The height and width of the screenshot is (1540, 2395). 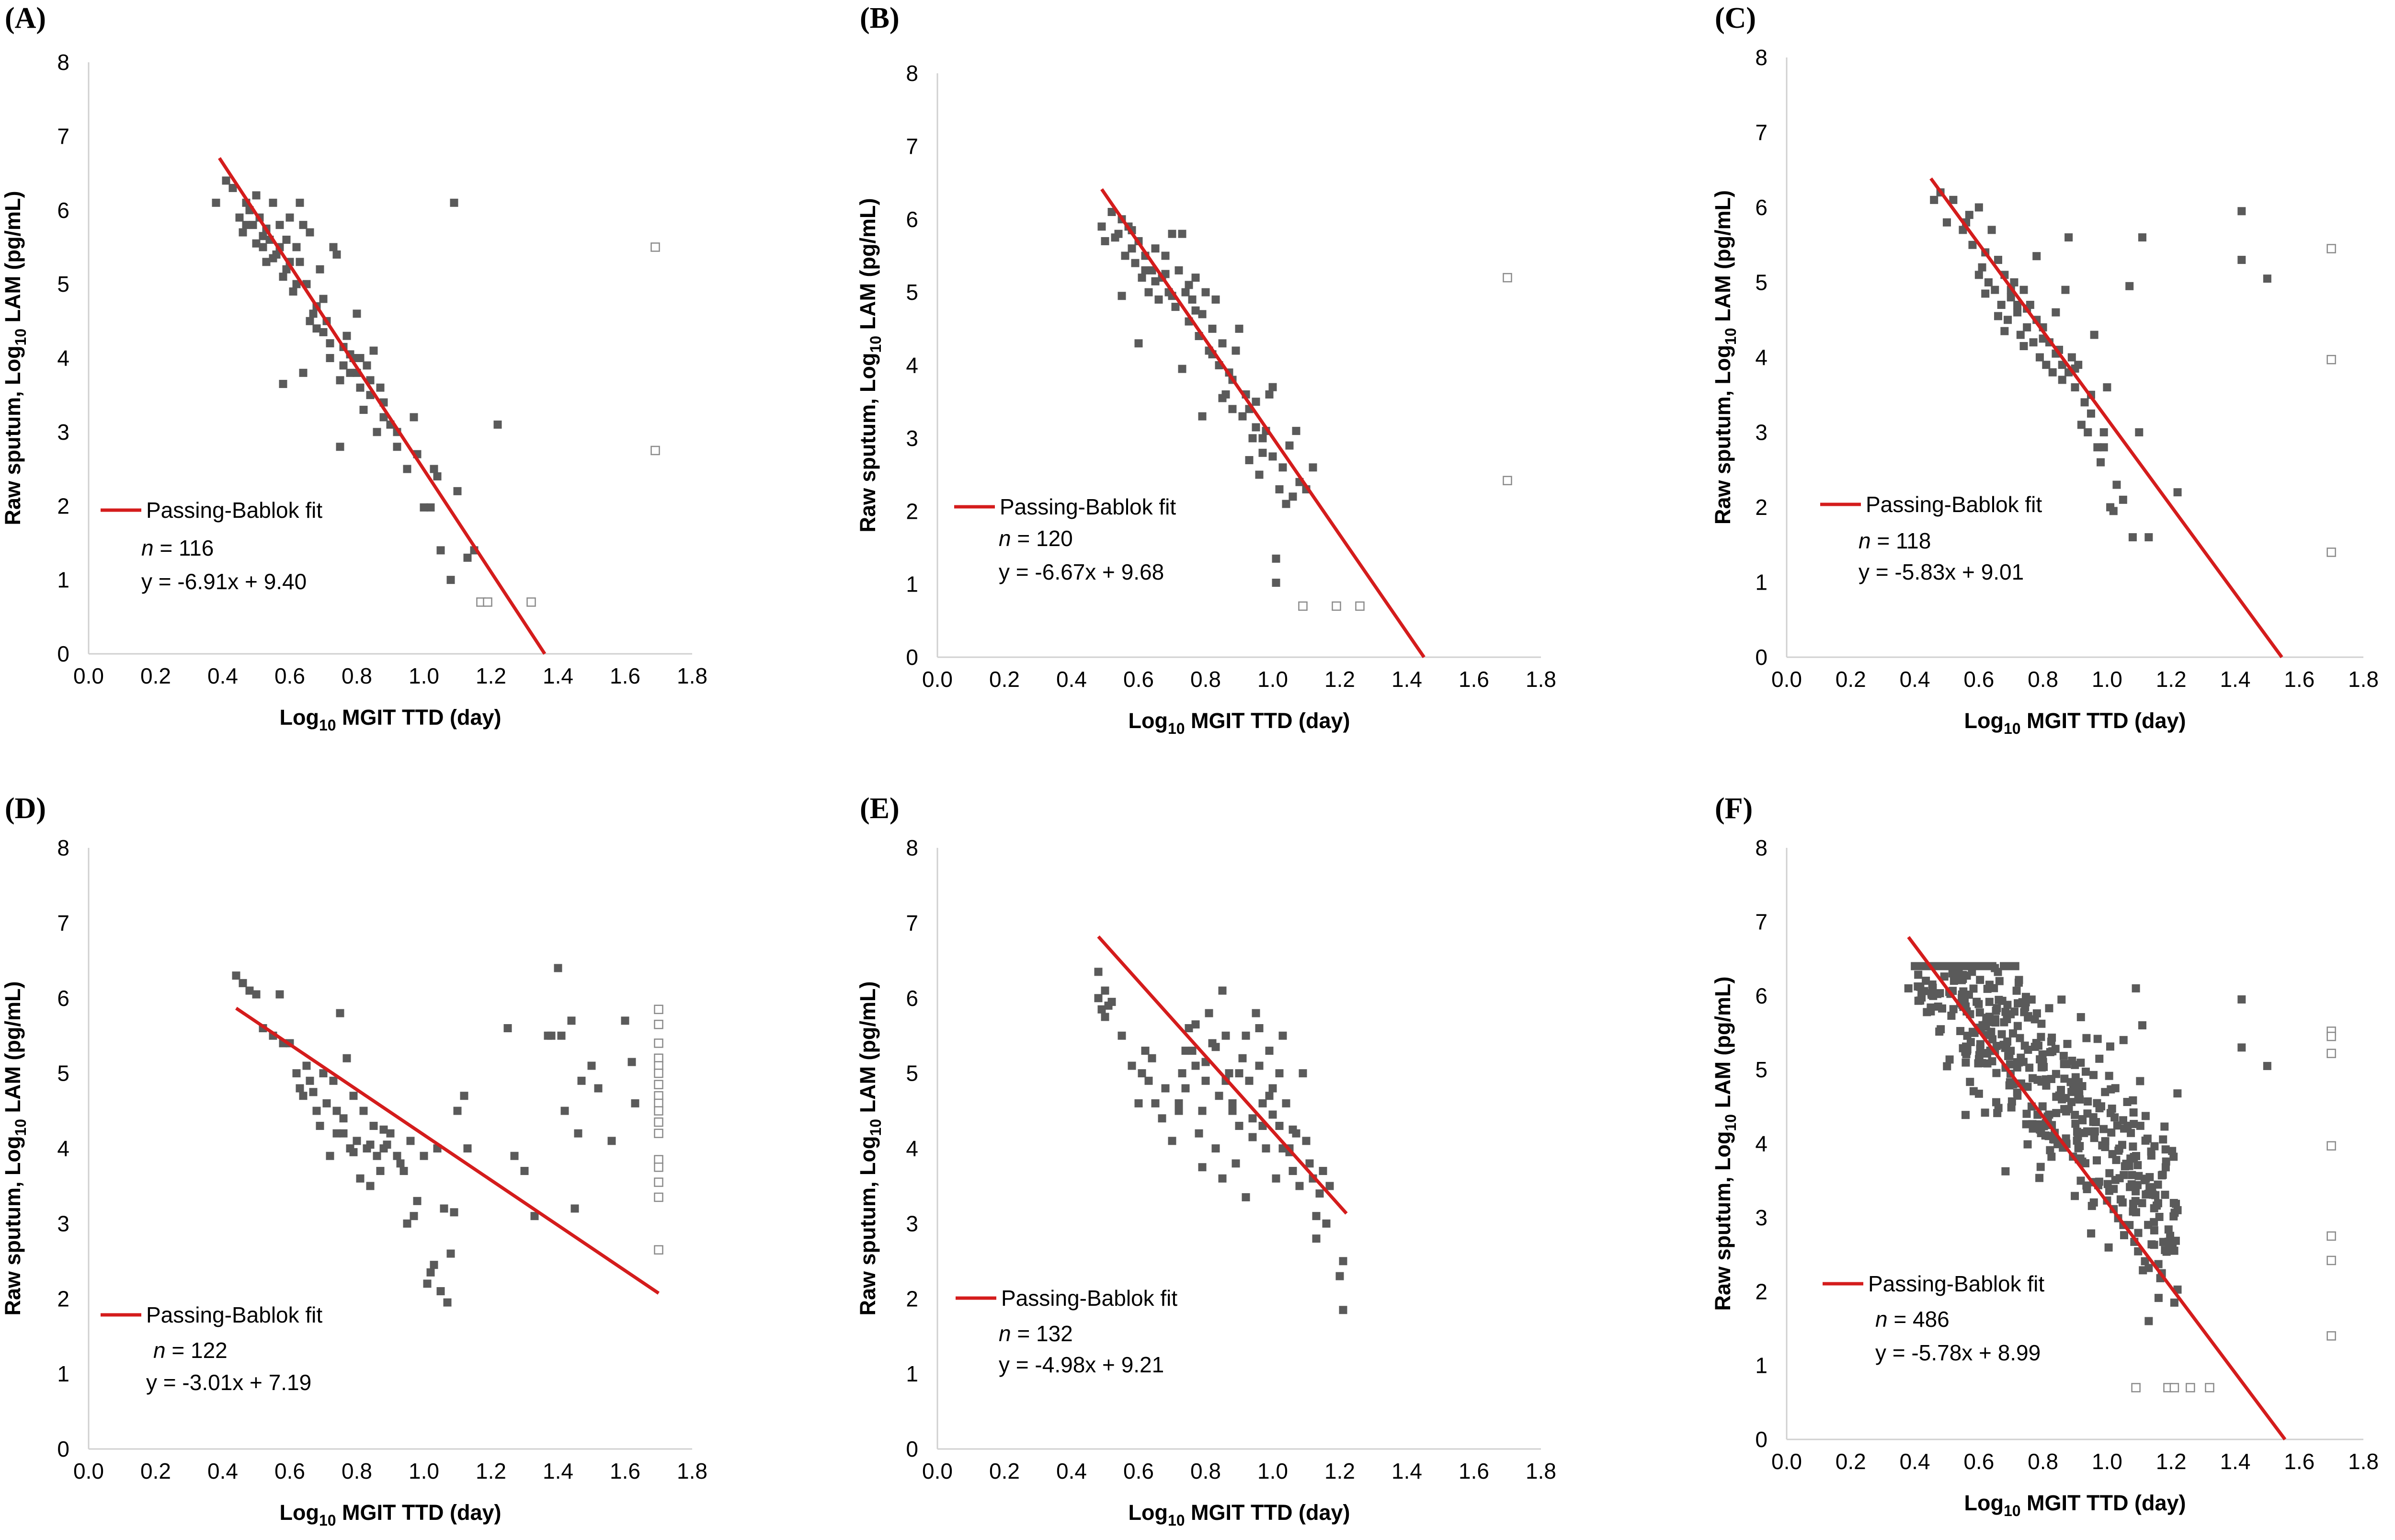 I want to click on x-tick-label: 1.8, so click(x=1541, y=679).